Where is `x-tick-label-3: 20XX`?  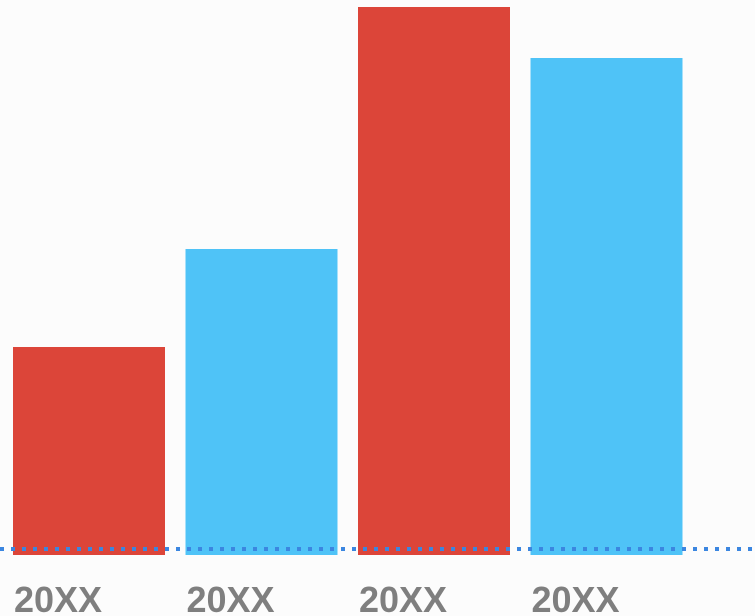
x-tick-label-3: 20XX is located at coordinates (403, 597).